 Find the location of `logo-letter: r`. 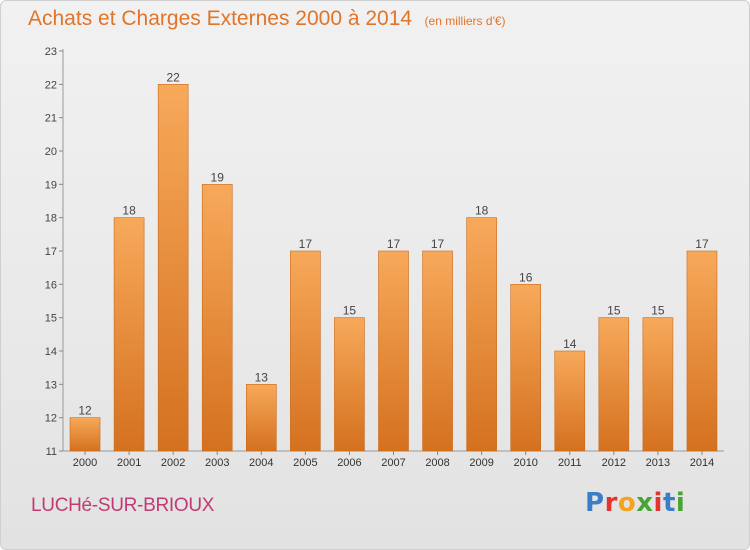

logo-letter: r is located at coordinates (611, 503).